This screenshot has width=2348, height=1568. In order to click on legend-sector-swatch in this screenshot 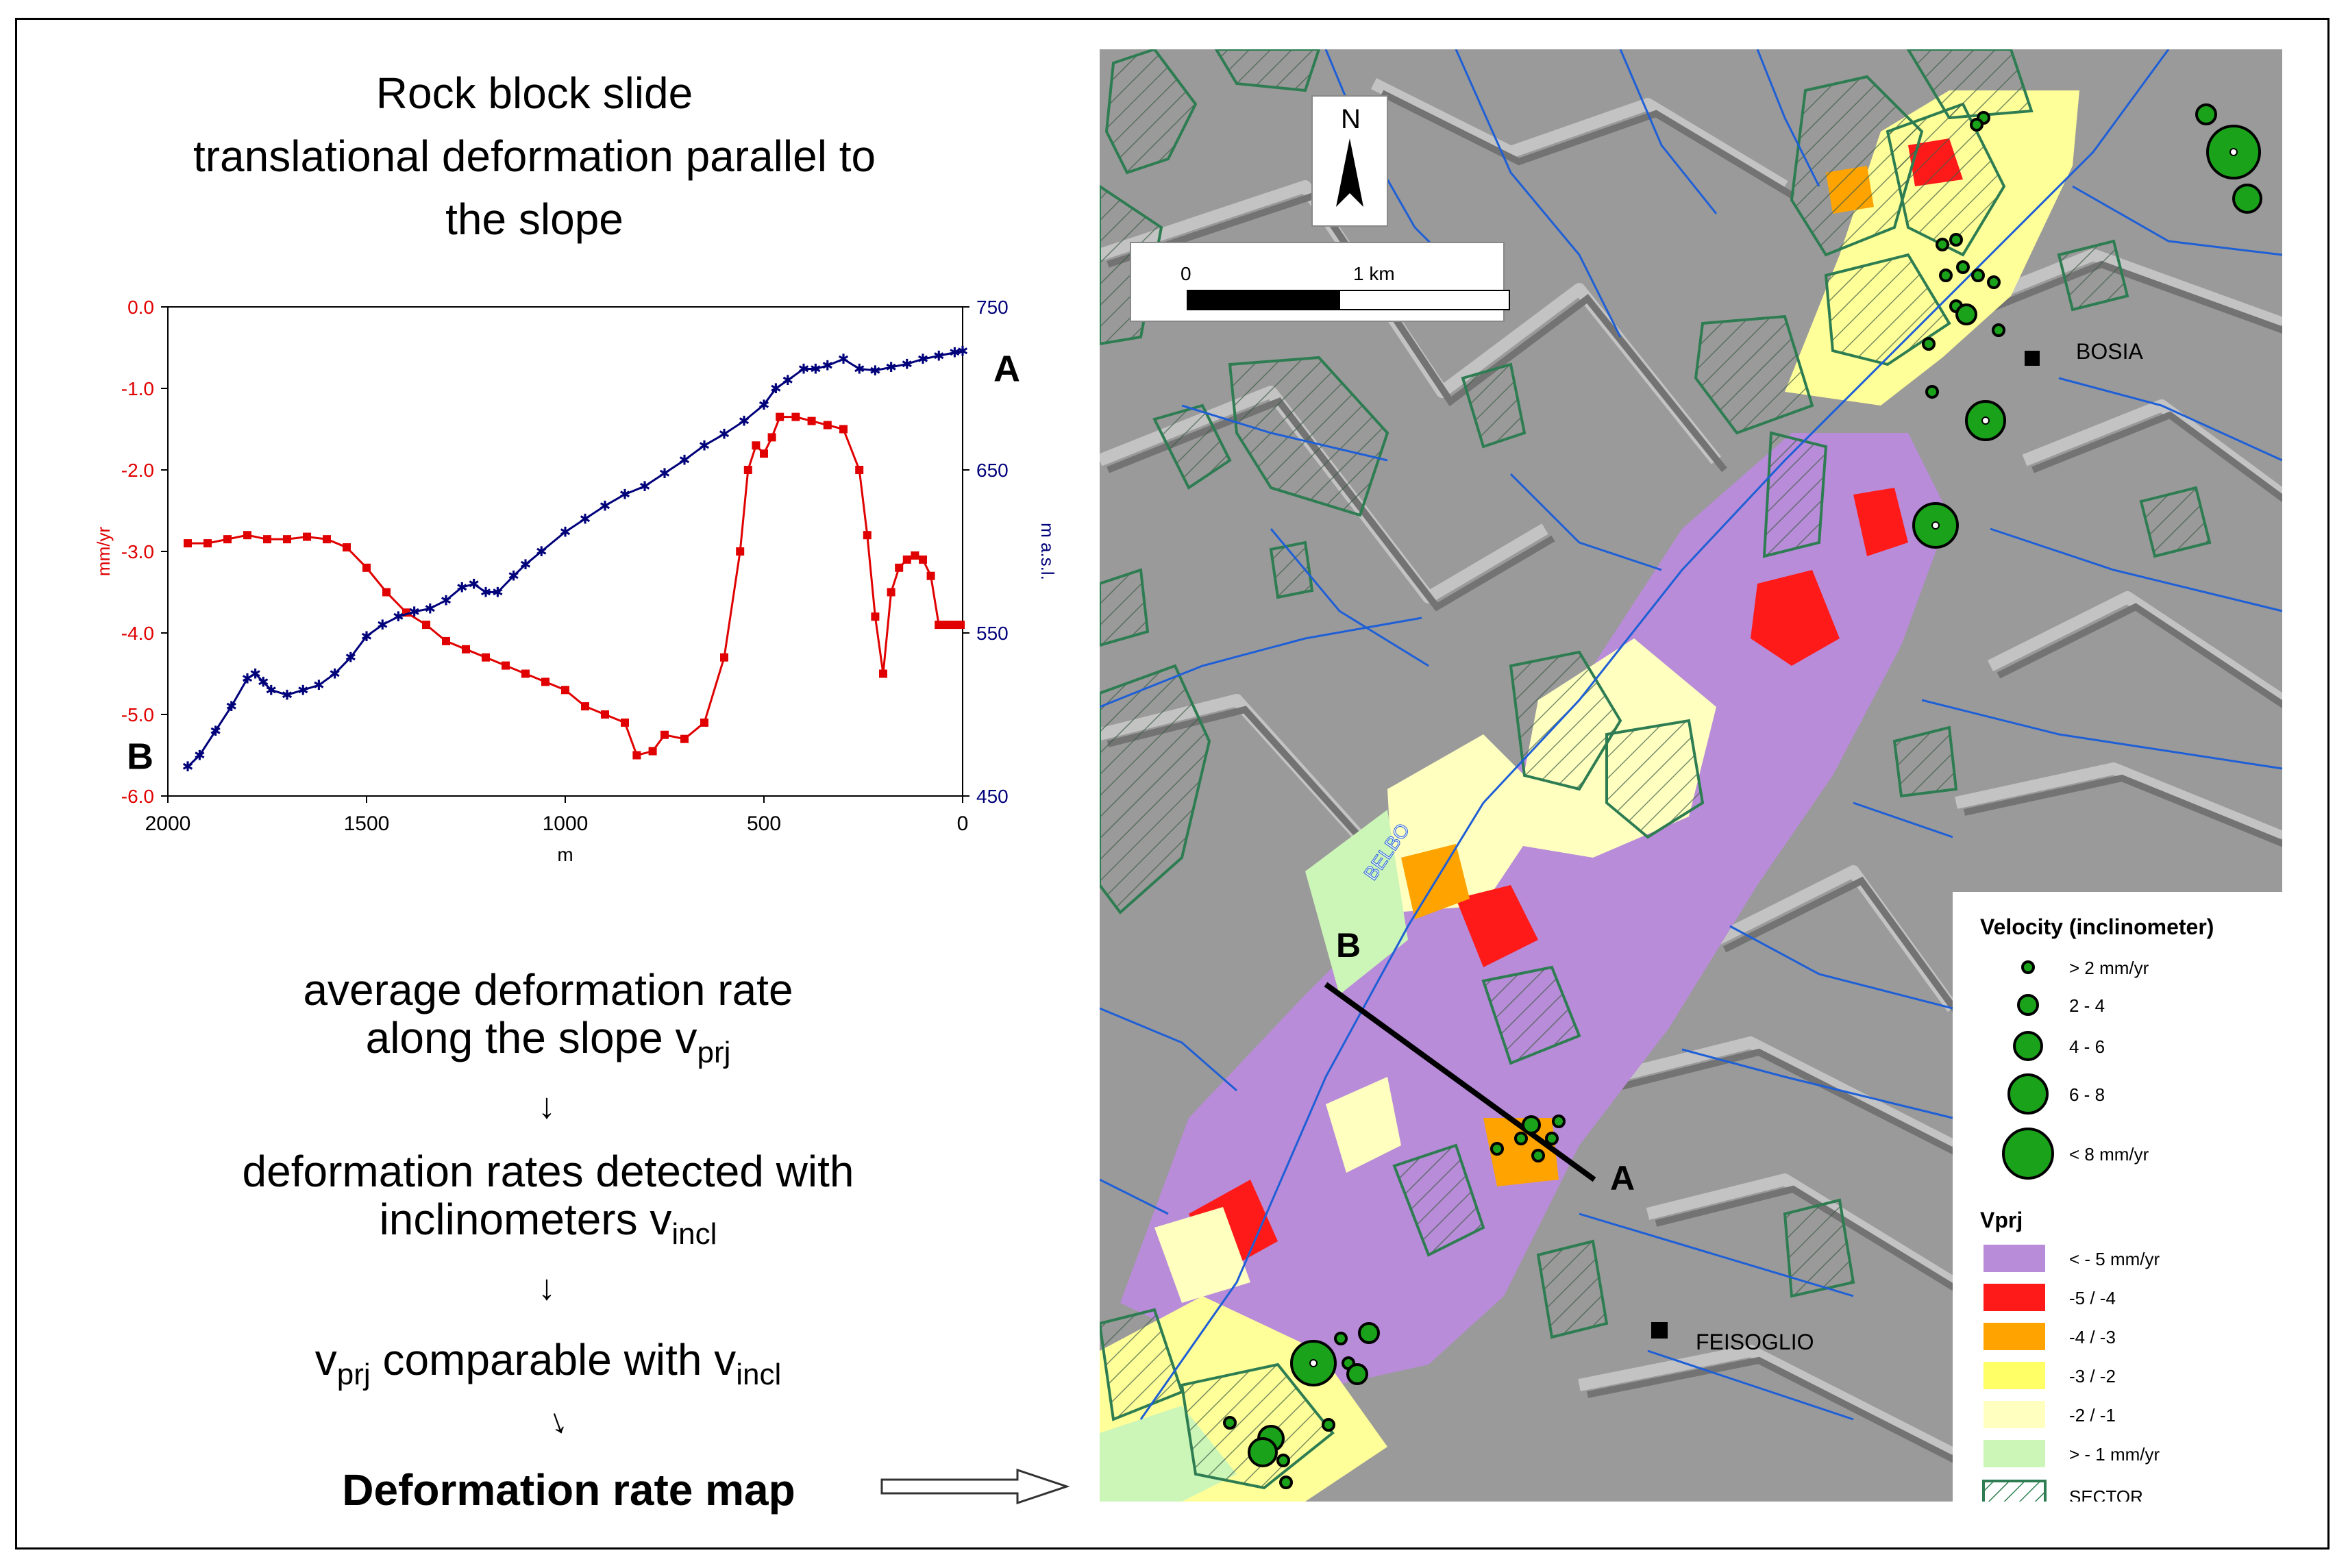, I will do `click(2014, 1491)`.